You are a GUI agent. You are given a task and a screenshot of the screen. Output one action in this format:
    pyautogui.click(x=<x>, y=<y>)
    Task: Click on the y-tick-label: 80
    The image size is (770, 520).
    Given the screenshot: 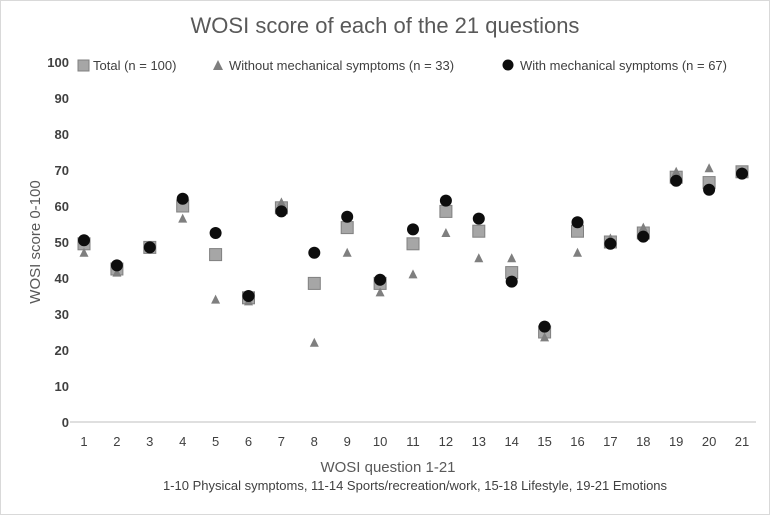 What is the action you would take?
    pyautogui.click(x=62, y=134)
    